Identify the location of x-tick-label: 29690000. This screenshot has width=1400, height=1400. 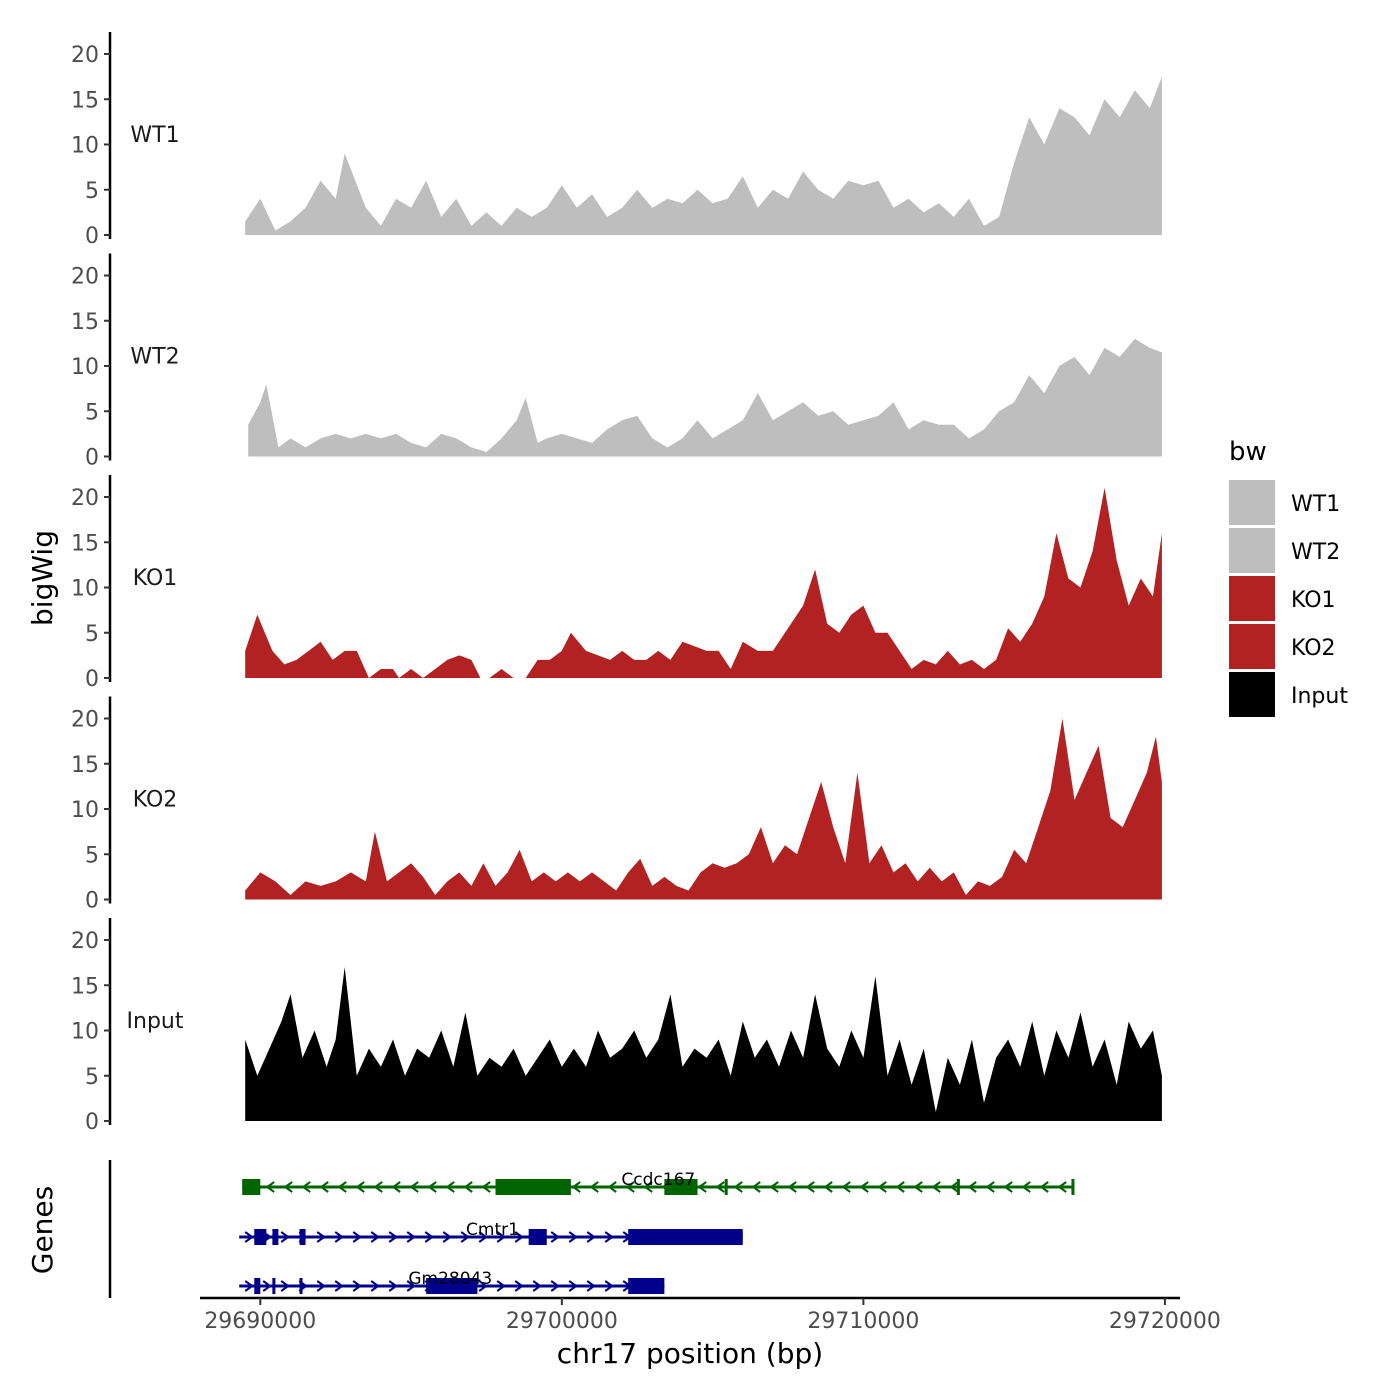
(260, 1321).